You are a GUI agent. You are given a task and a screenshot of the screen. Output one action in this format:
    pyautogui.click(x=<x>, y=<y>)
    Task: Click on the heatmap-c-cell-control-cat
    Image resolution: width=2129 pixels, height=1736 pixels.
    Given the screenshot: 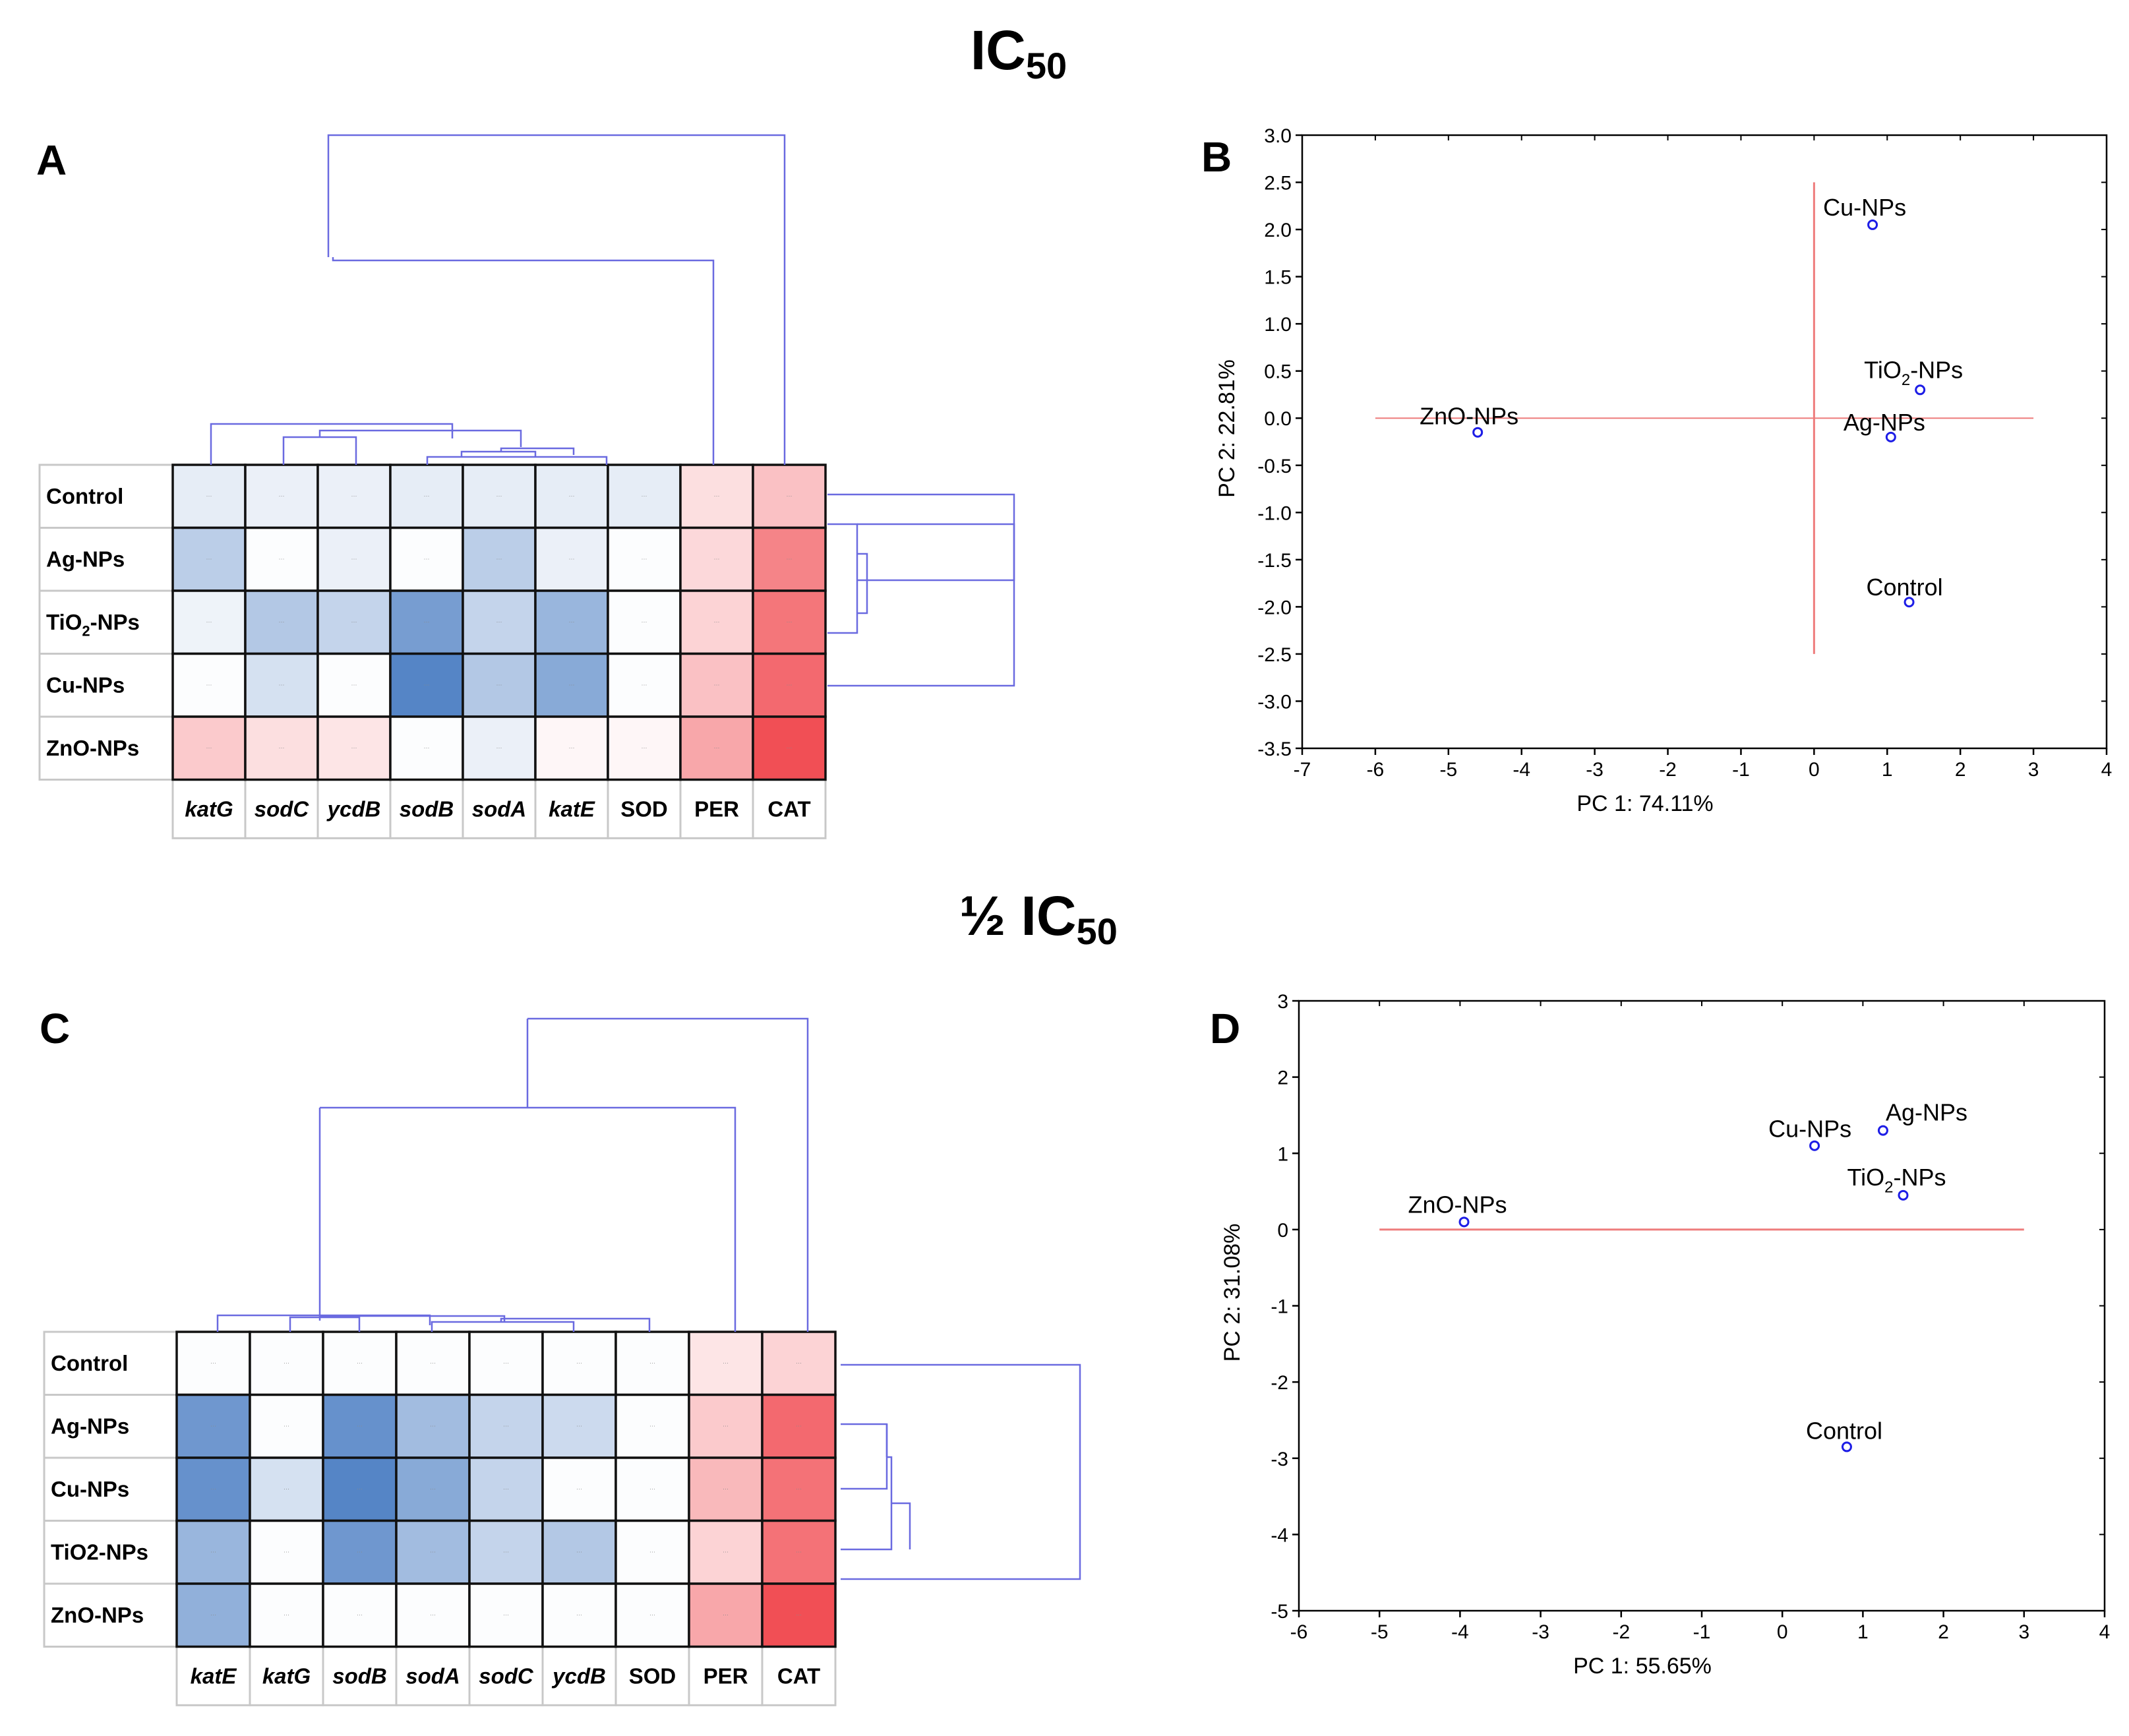 What is the action you would take?
    pyautogui.click(x=799, y=1363)
    